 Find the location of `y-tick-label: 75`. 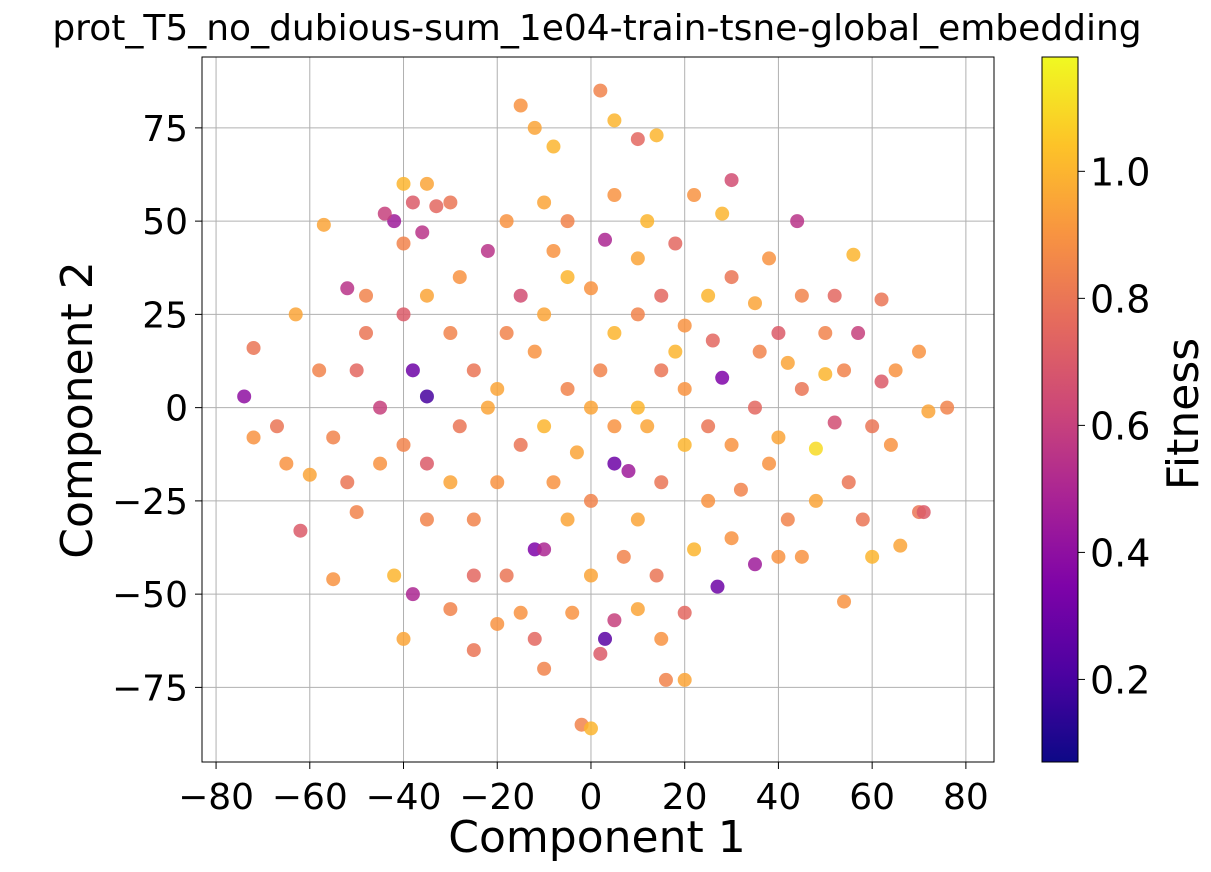

y-tick-label: 75 is located at coordinates (165, 129).